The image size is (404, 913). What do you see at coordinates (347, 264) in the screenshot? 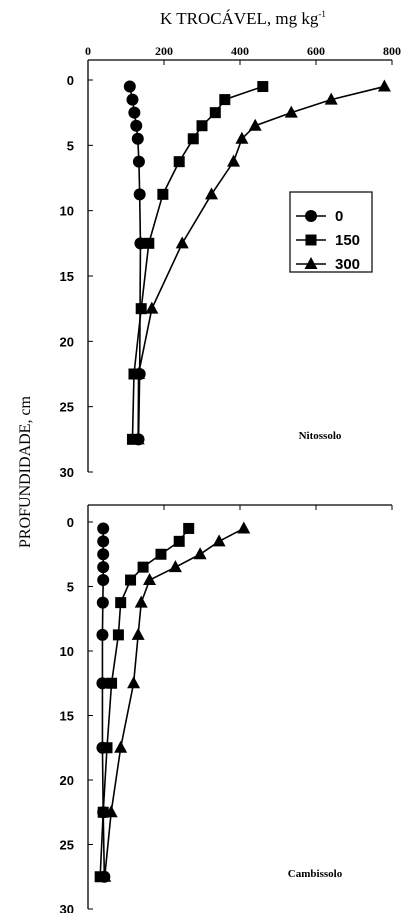
I see `legend-label-300: 300` at bounding box center [347, 264].